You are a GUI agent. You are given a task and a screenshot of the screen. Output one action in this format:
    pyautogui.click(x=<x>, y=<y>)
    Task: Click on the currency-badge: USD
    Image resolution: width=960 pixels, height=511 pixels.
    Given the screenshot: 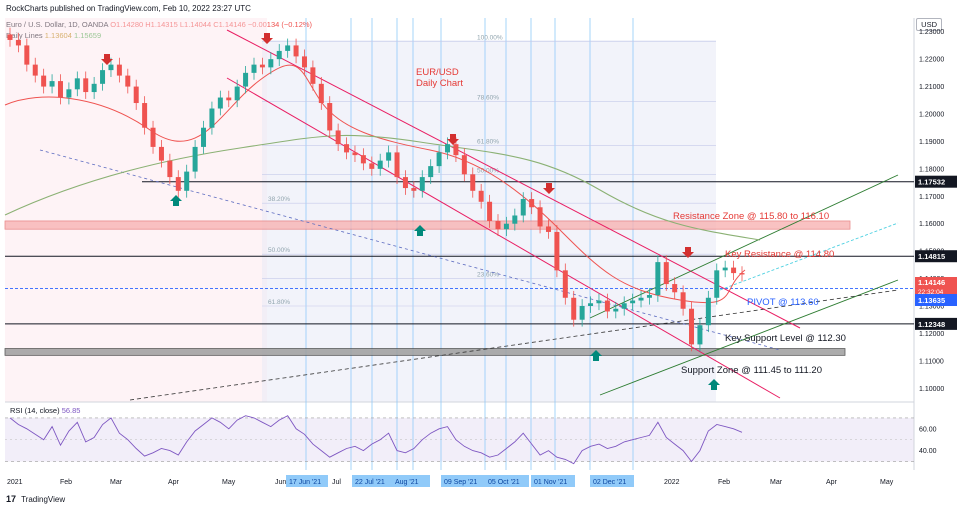 What is the action you would take?
    pyautogui.click(x=929, y=24)
    